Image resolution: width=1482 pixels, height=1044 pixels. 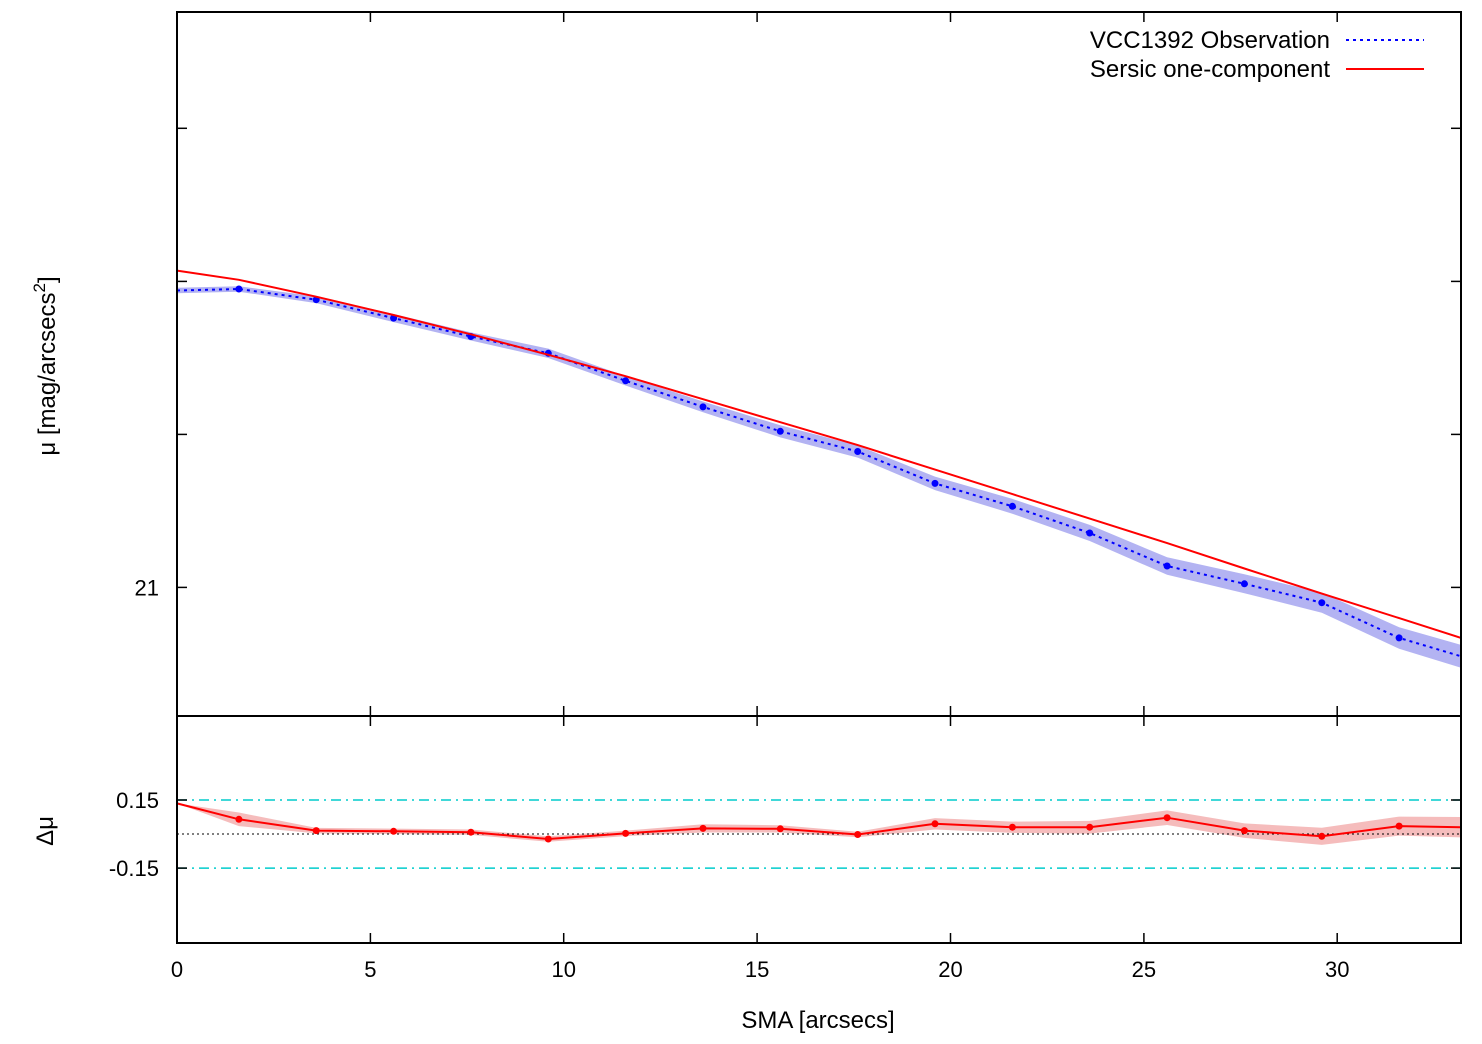 What do you see at coordinates (1210, 40) in the screenshot?
I see `legend-label-observation: VCC1392 Observation` at bounding box center [1210, 40].